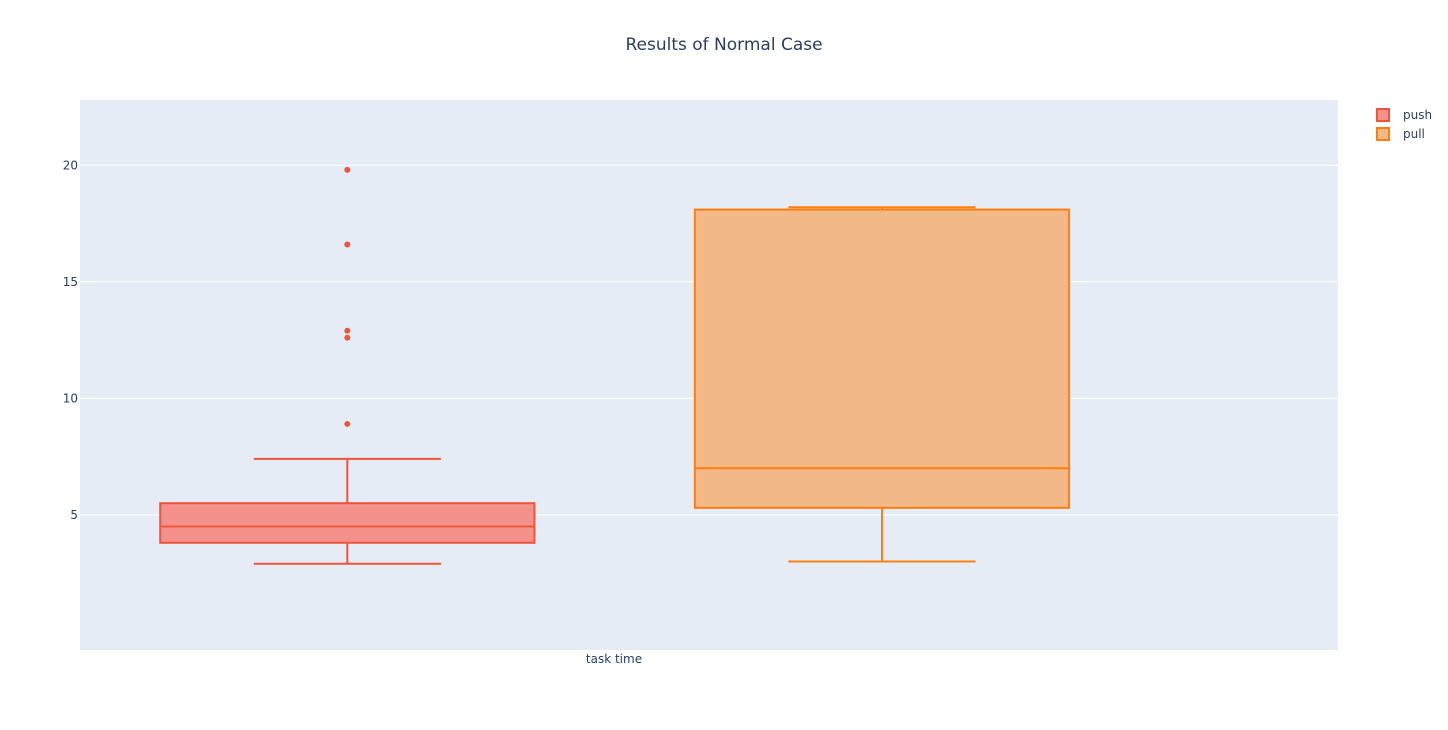 Image resolution: width=1448 pixels, height=730 pixels. What do you see at coordinates (70, 282) in the screenshot?
I see `y-tick-label-15: 15` at bounding box center [70, 282].